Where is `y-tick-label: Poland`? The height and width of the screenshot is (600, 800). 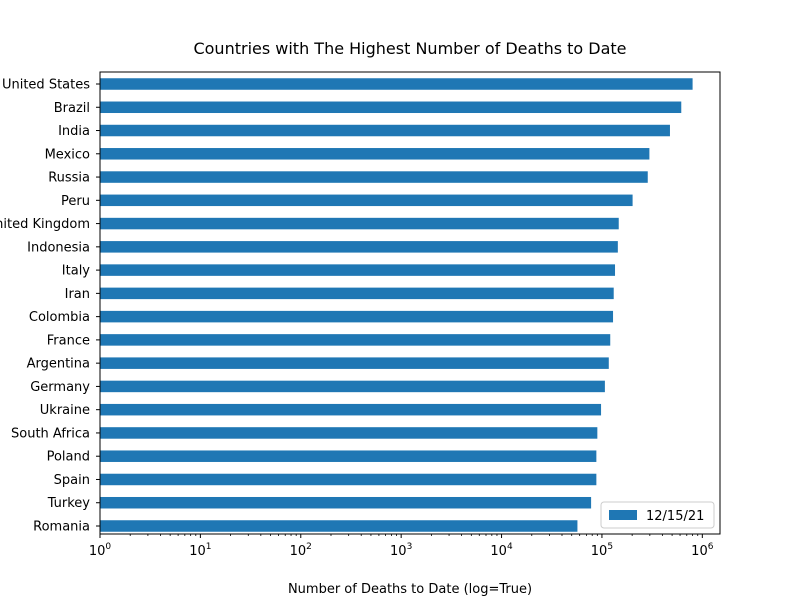 y-tick-label: Poland is located at coordinates (68, 457).